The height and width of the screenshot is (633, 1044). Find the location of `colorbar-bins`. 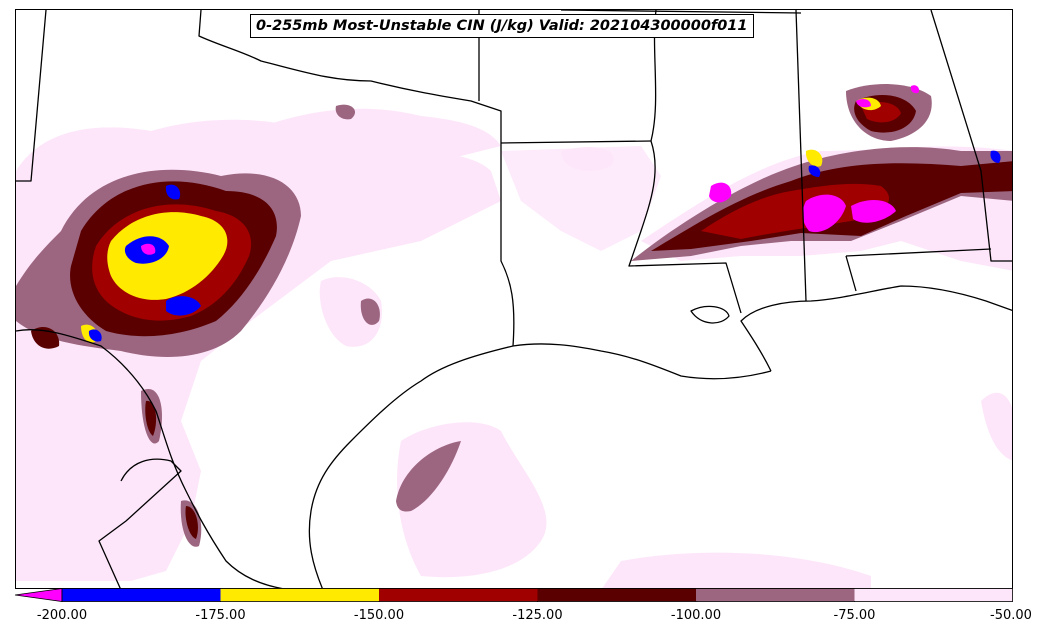

colorbar-bins is located at coordinates (514, 595).